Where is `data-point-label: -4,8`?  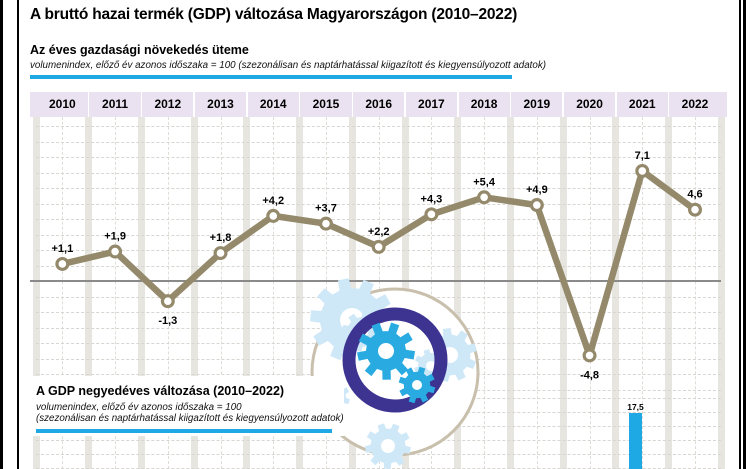 data-point-label: -4,8 is located at coordinates (589, 375).